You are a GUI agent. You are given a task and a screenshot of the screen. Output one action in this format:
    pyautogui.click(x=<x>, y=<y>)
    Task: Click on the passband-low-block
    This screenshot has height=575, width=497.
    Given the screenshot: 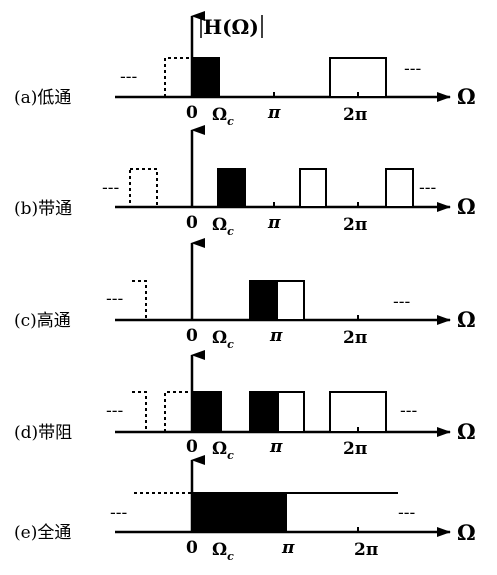 What is the action you would take?
    pyautogui.click(x=206, y=412)
    